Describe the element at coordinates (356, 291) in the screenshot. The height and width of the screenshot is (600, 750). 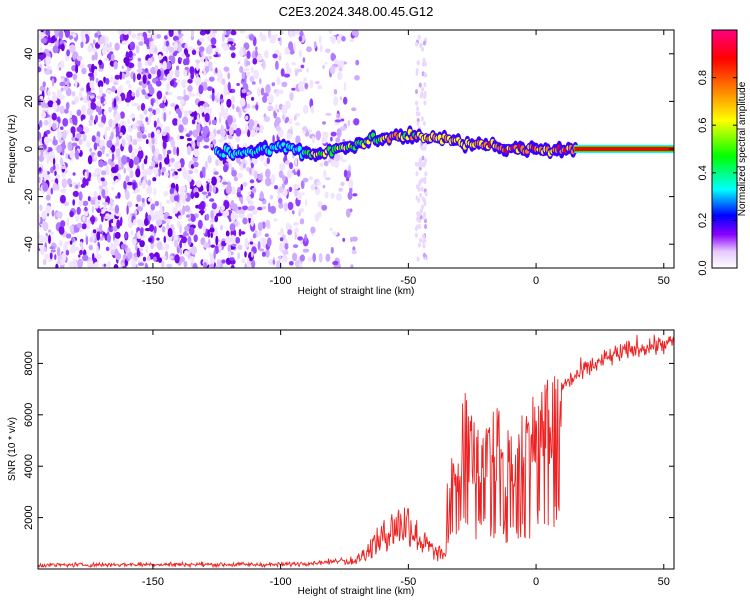
I see `spectrogram-x-label: Height of straight line (km)` at that location.